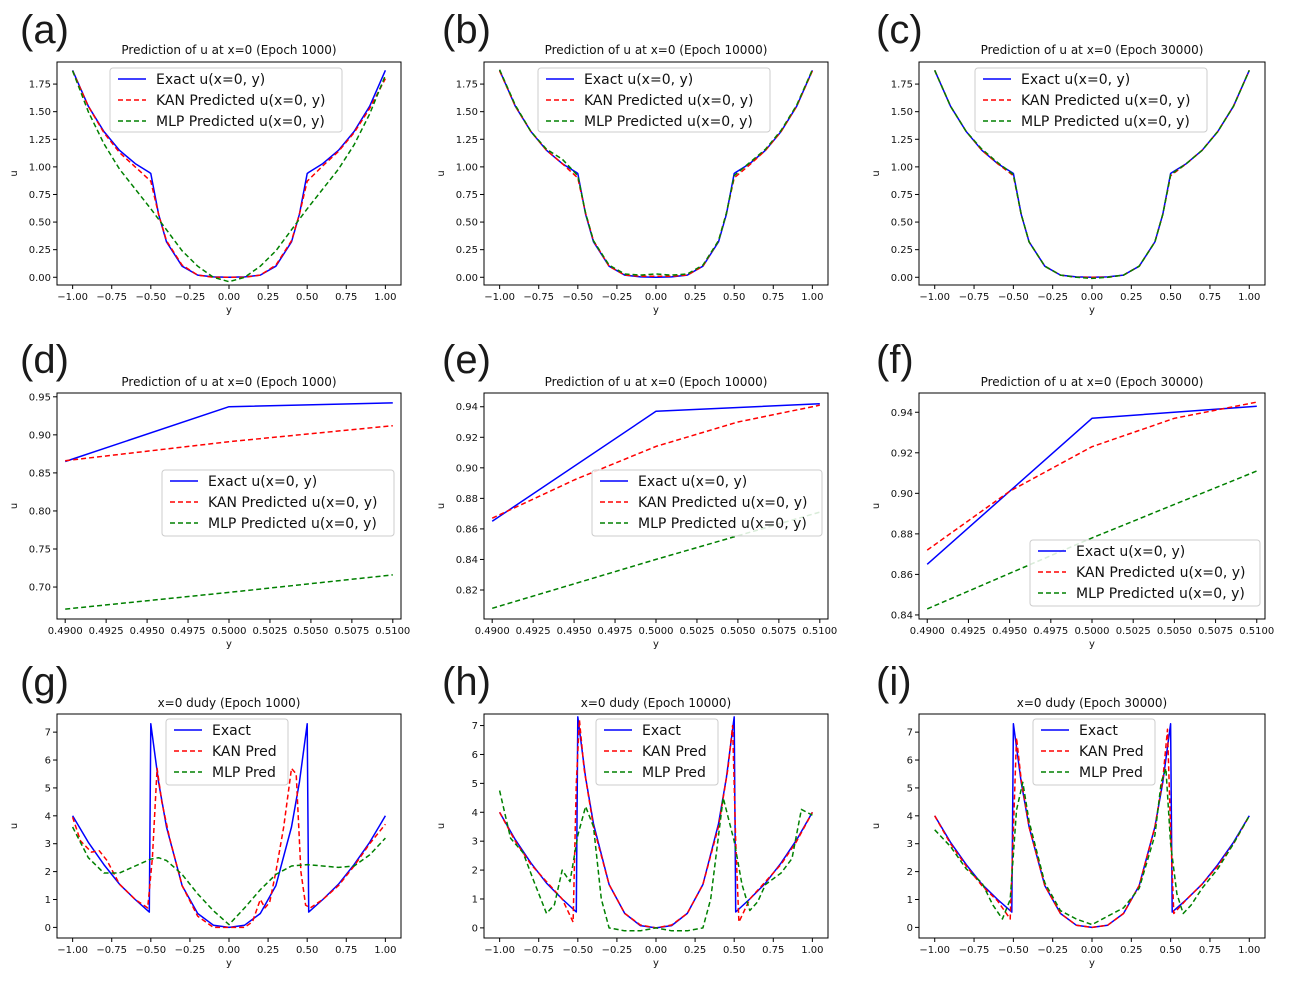 The height and width of the screenshot is (996, 1299). Describe the element at coordinates (1111, 773) in the screenshot. I see `legend-entry-mlp: MLP Pred` at that location.